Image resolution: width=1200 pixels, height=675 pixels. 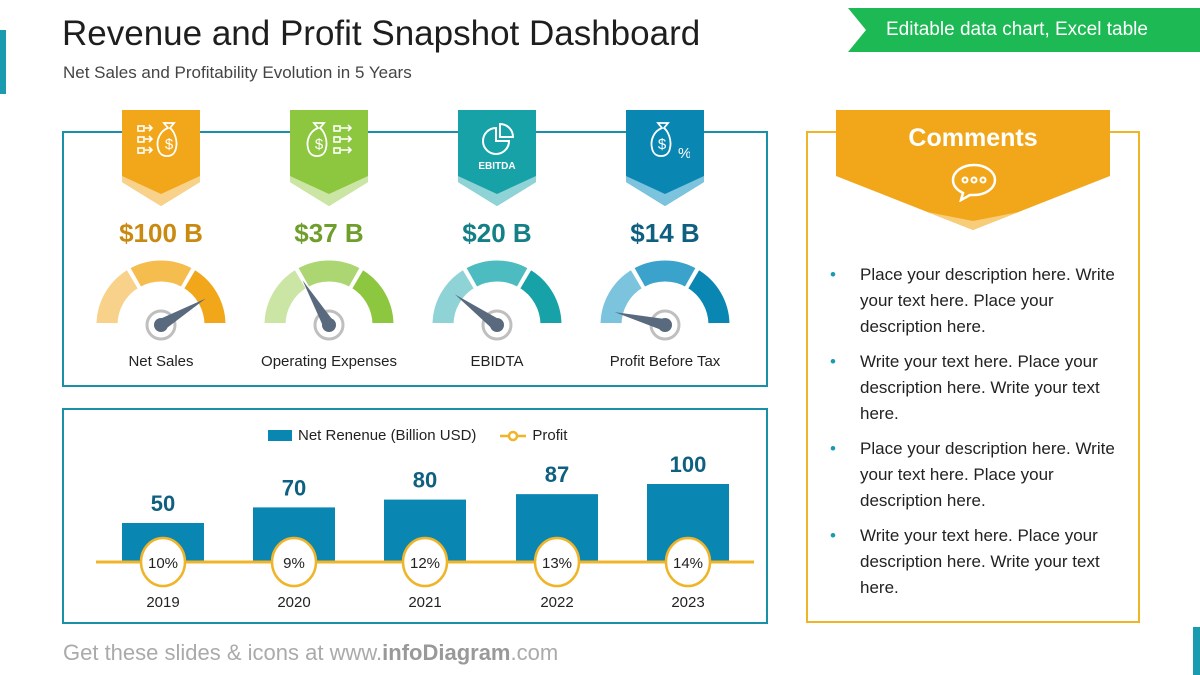 What do you see at coordinates (497, 147) in the screenshot?
I see `pie-chart-icon: EBITDA` at bounding box center [497, 147].